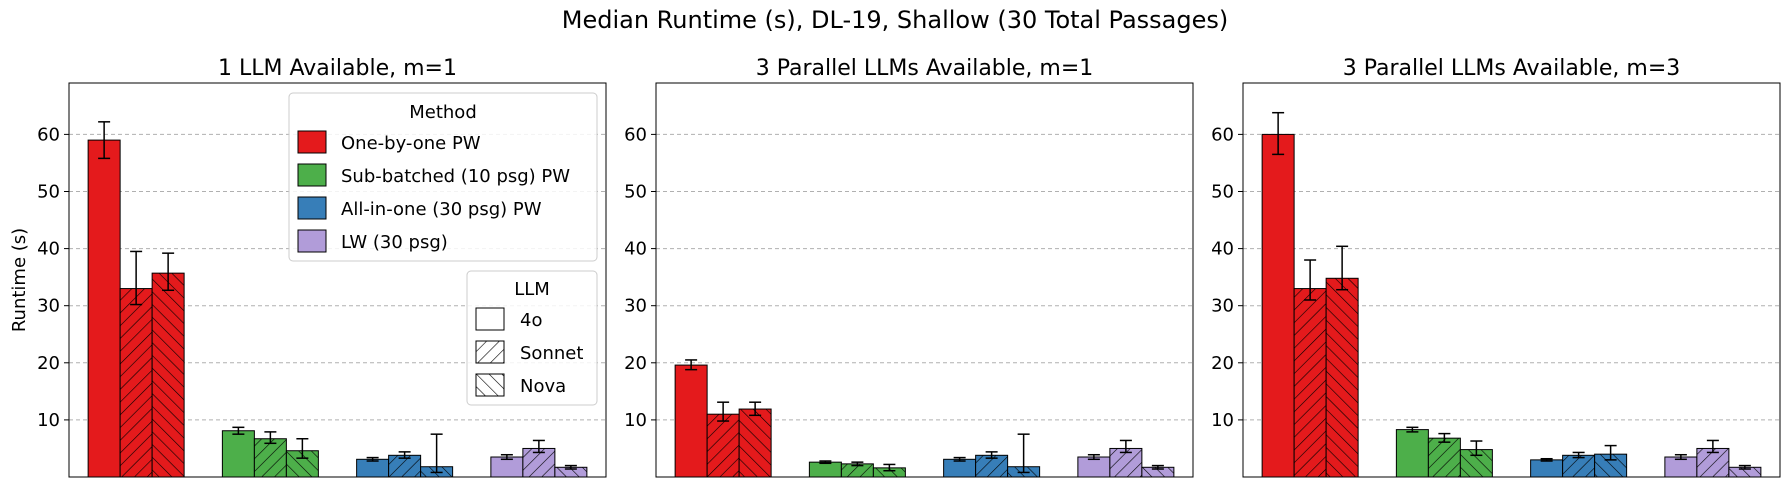  Describe the element at coordinates (411, 143) in the screenshot. I see `legend-label: One-by-one PW` at that location.